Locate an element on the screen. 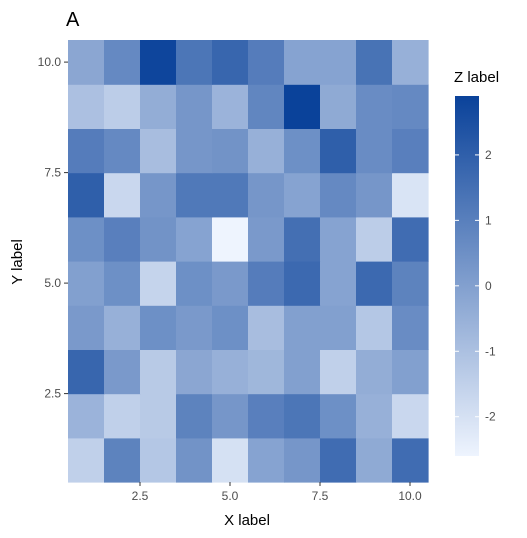  legend-tick-label: -1 is located at coordinates (490, 351).